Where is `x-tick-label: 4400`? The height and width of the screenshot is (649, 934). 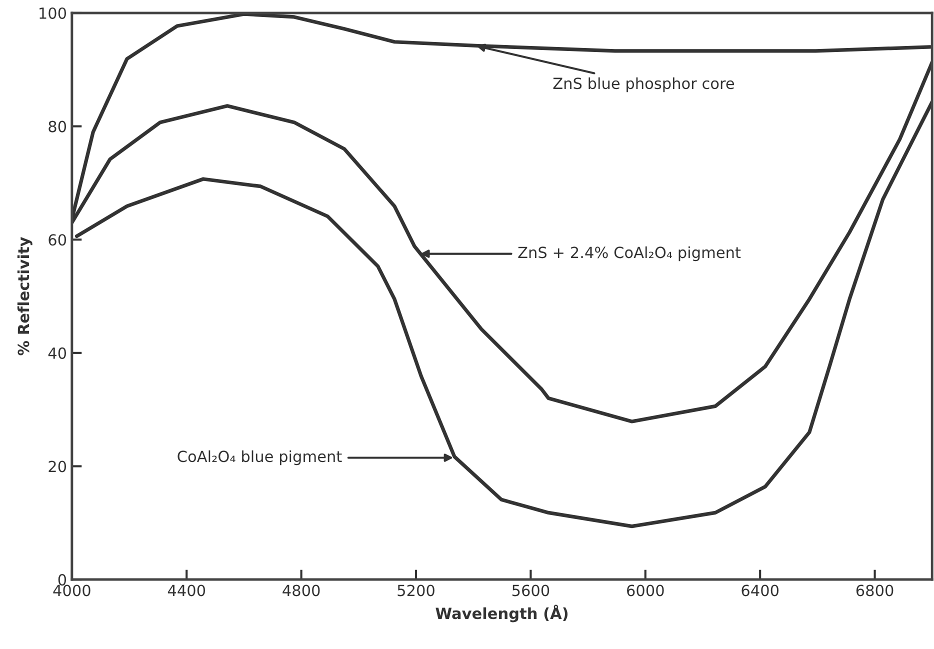 x-tick-label: 4400 is located at coordinates (187, 590).